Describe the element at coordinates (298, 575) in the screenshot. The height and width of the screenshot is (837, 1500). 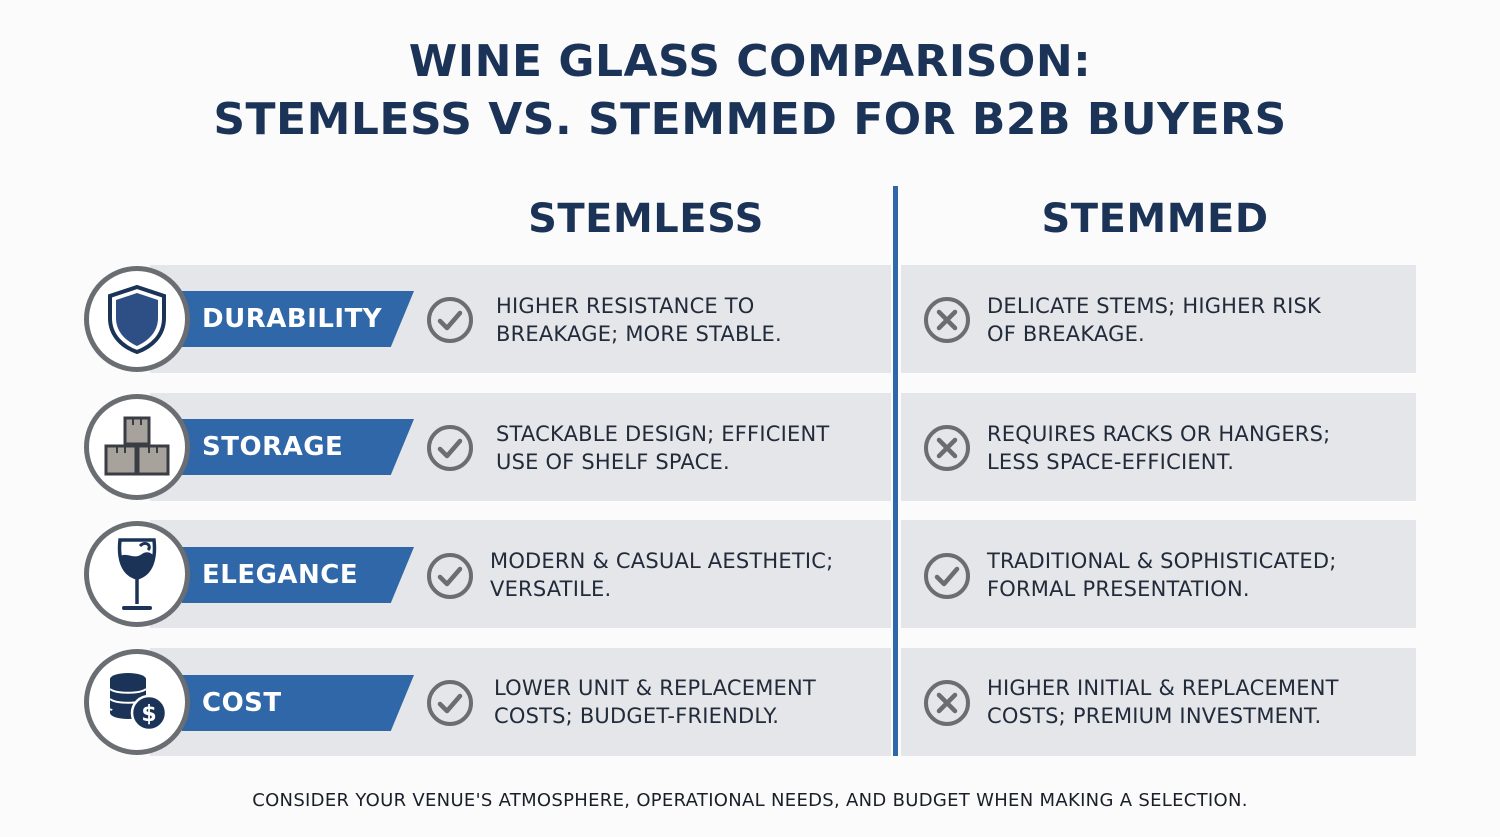
I see `row-label-elegance: ELEGANCE` at that location.